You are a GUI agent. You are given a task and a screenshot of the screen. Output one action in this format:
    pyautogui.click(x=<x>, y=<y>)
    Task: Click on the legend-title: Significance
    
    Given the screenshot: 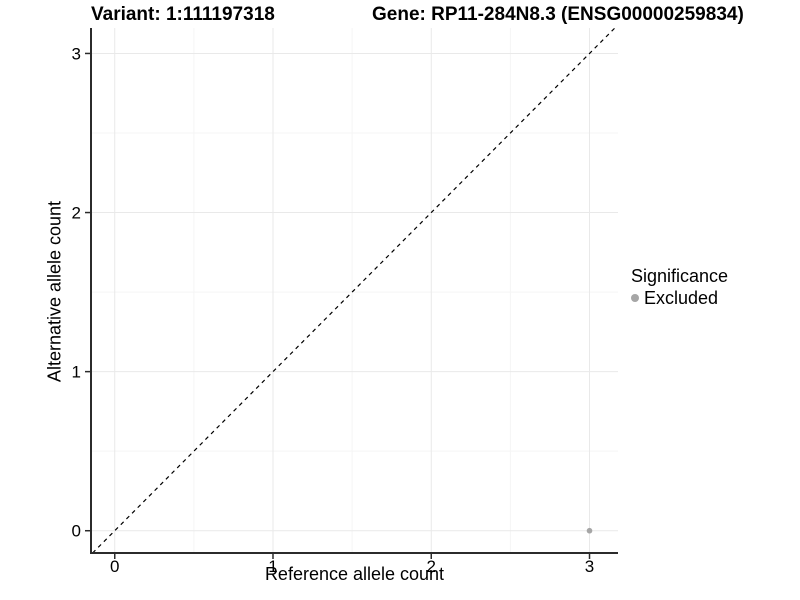 What is the action you would take?
    pyautogui.click(x=680, y=276)
    